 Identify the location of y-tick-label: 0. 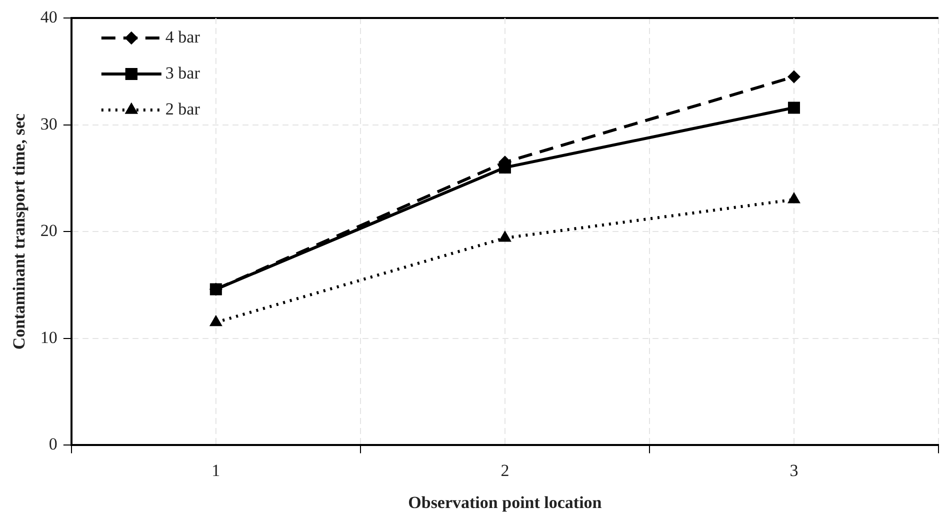
(53, 444).